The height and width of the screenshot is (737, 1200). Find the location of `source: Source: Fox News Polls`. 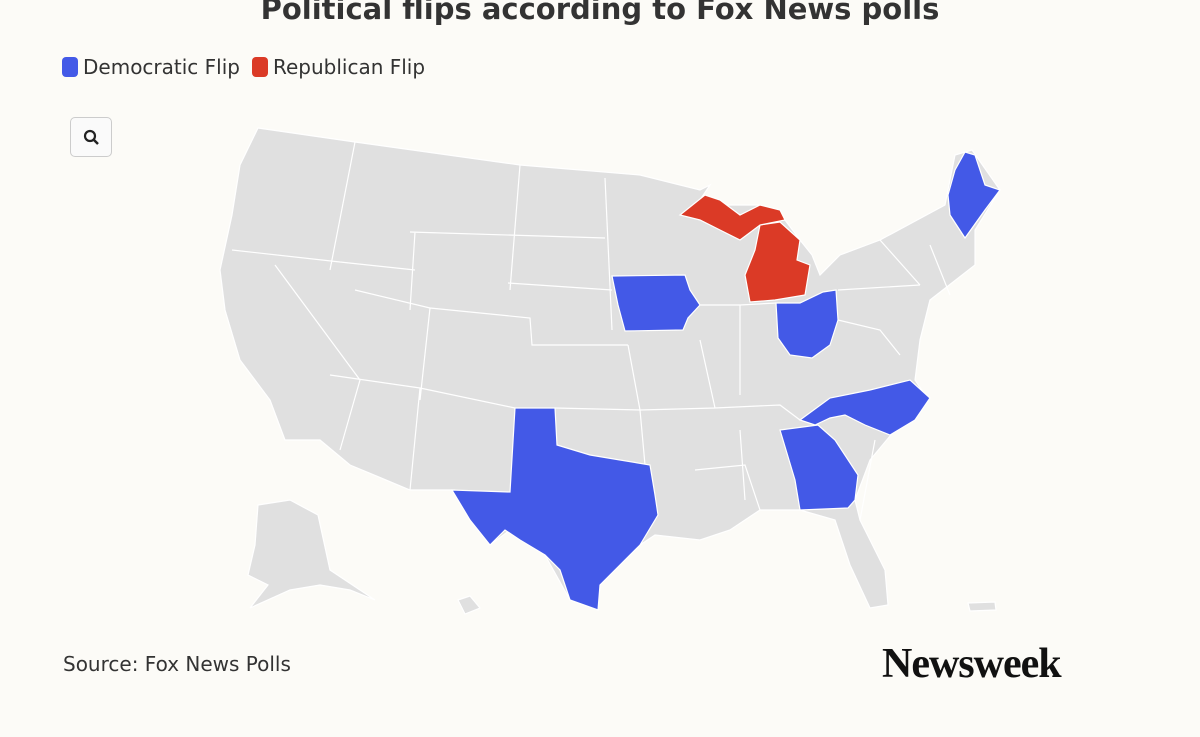

source: Source: Fox News Polls is located at coordinates (177, 664).